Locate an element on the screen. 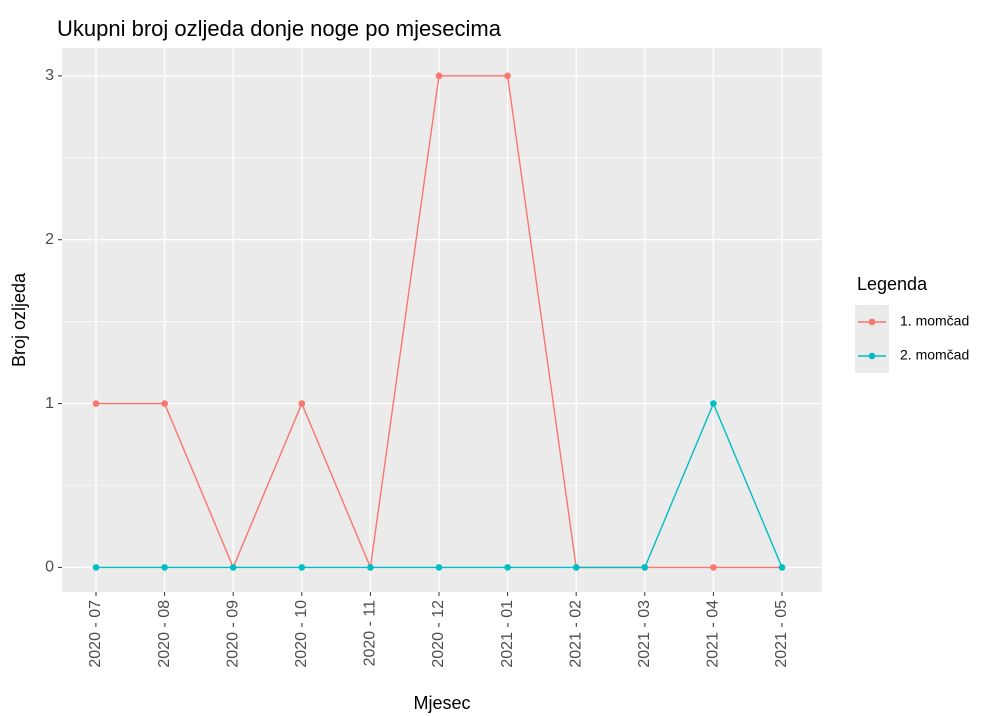 This screenshot has height=716, width=986. y-tick-label: 3 is located at coordinates (49, 75).